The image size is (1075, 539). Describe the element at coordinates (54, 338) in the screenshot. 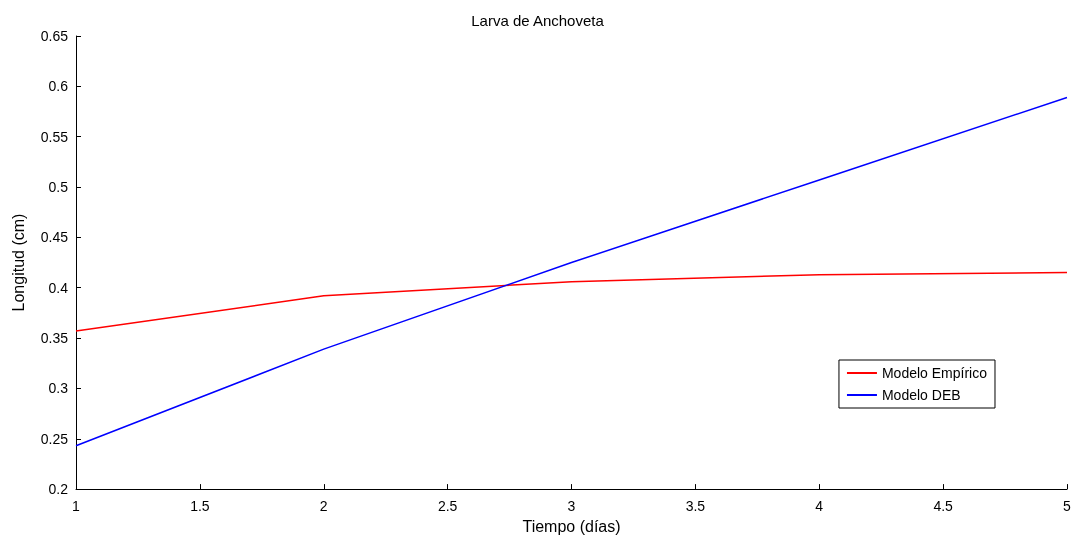

I see `y-tick-label: 0.35` at that location.